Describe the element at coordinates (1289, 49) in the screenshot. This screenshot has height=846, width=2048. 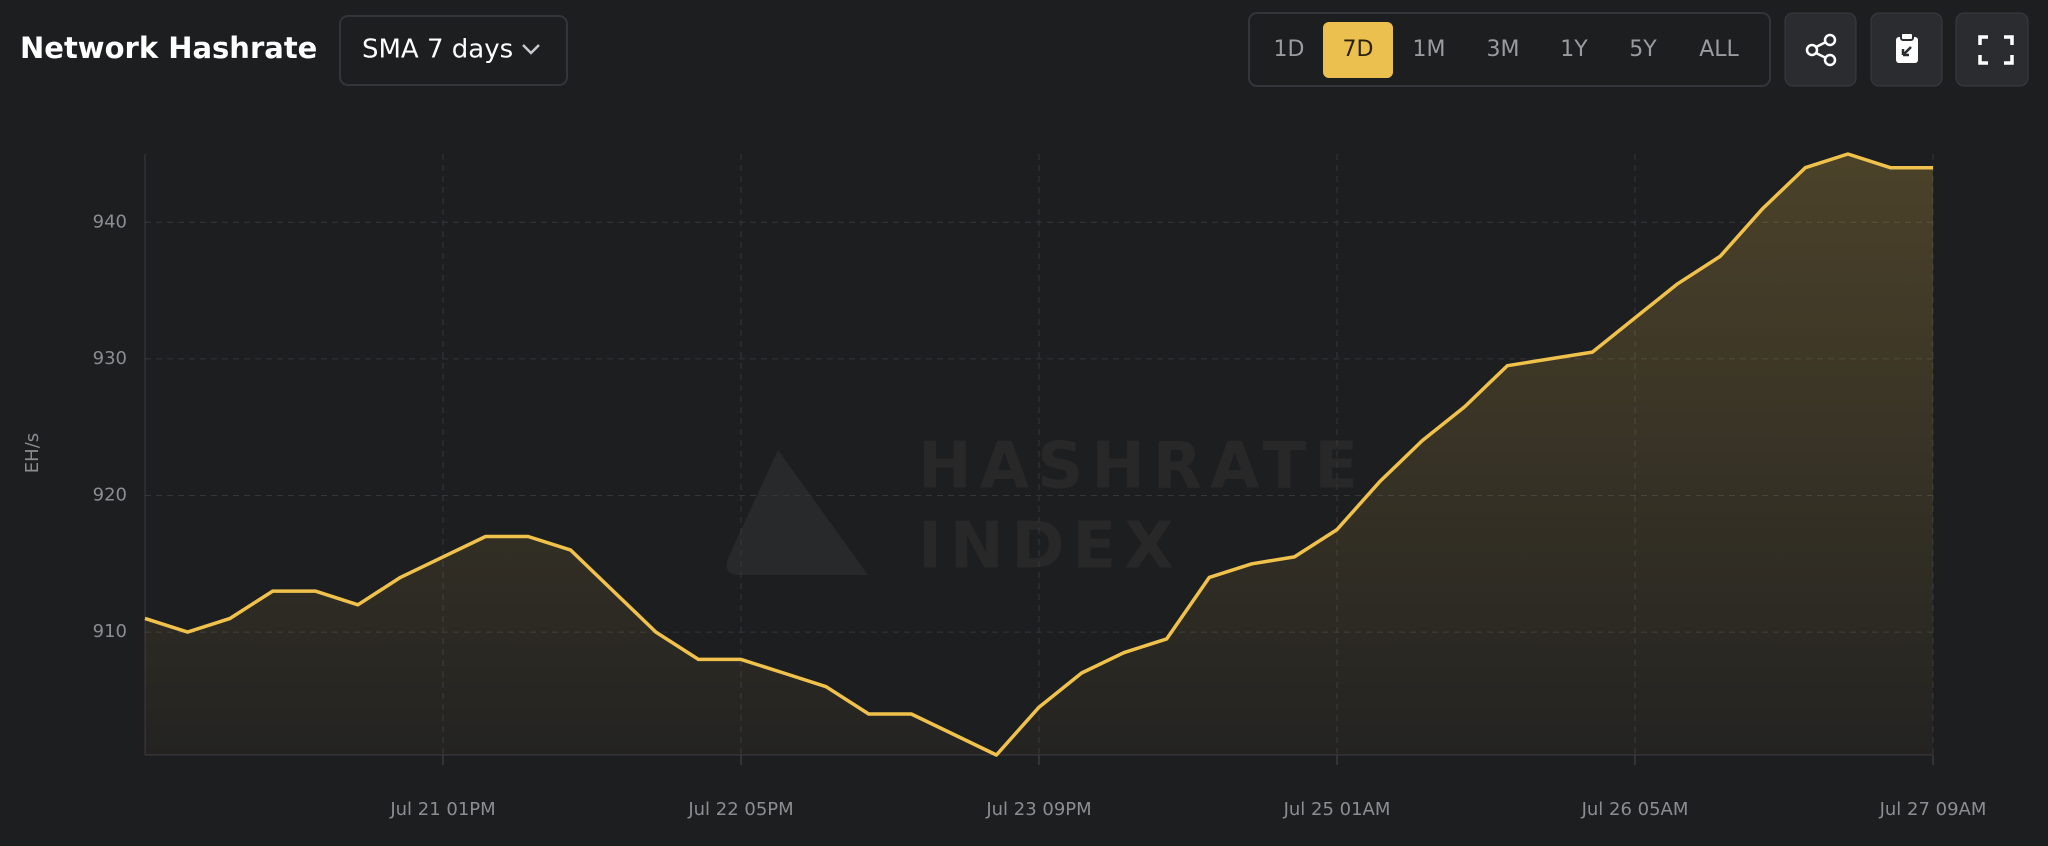
I see `range-button: 1D` at that location.